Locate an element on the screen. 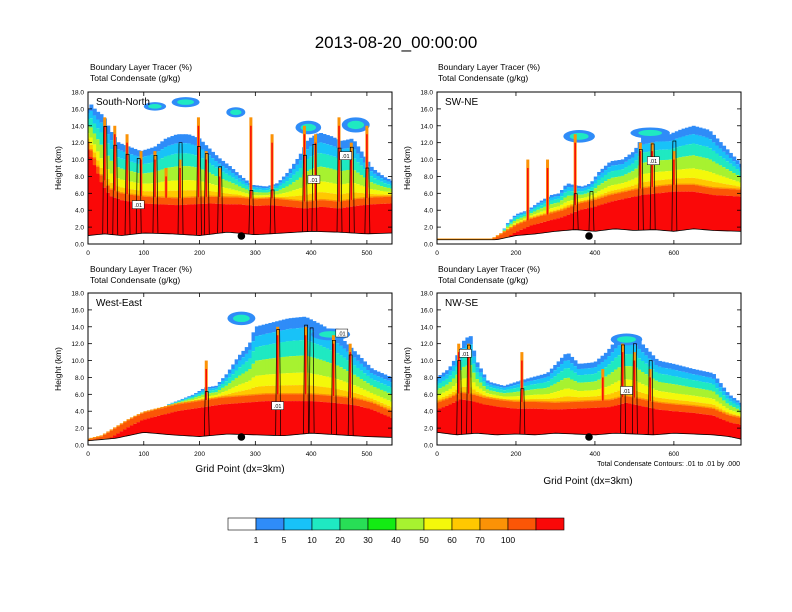 This screenshot has height=612, width=792. x-tick-label: 600 is located at coordinates (673, 454).